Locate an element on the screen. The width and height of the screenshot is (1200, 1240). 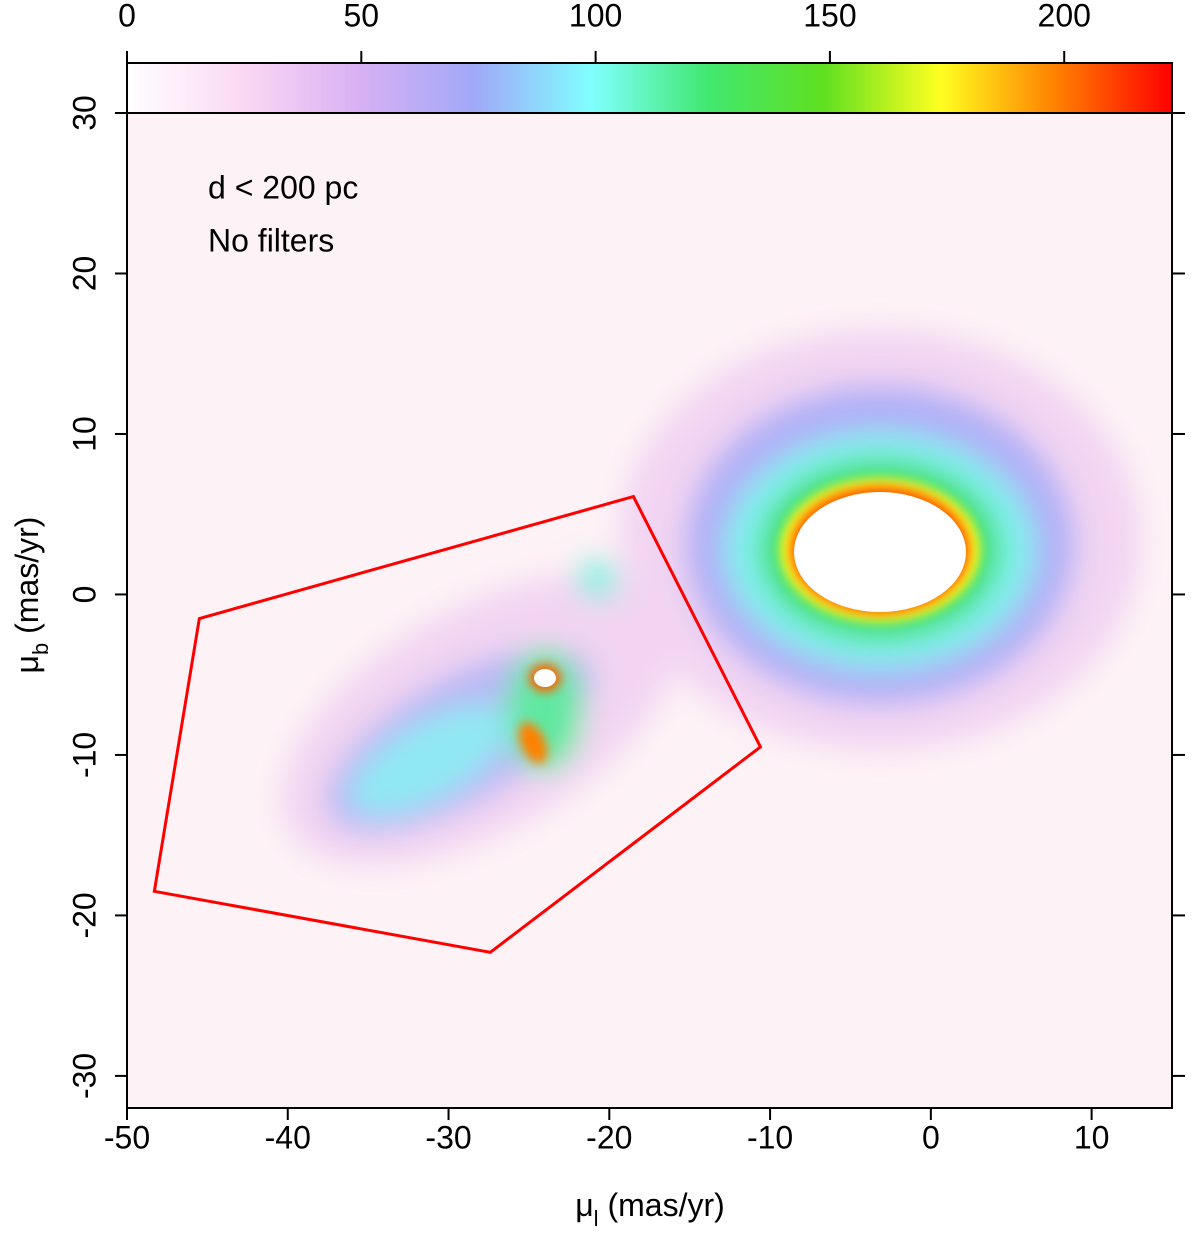
y-tick-label: 20 is located at coordinates (84, 274).